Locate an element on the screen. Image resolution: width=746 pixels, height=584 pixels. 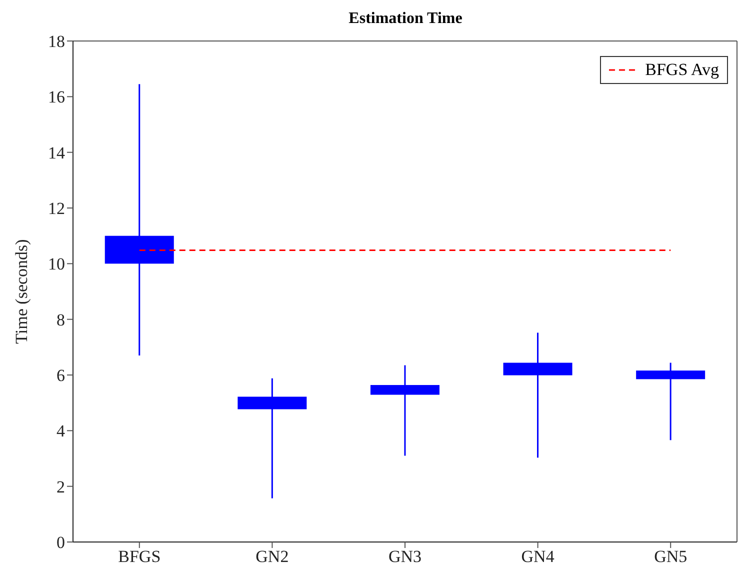
y-tick-label: 16 is located at coordinates (56, 97).